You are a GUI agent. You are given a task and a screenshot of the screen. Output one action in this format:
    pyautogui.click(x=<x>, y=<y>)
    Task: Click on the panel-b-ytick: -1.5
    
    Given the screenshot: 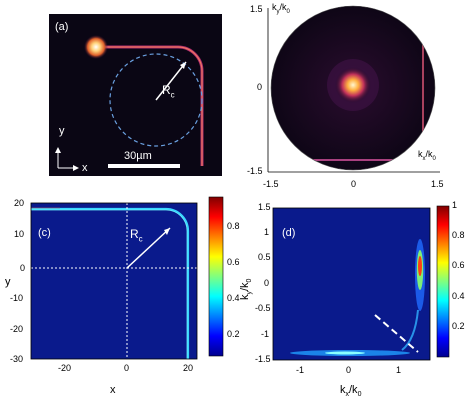 What is the action you would take?
    pyautogui.click(x=255, y=171)
    